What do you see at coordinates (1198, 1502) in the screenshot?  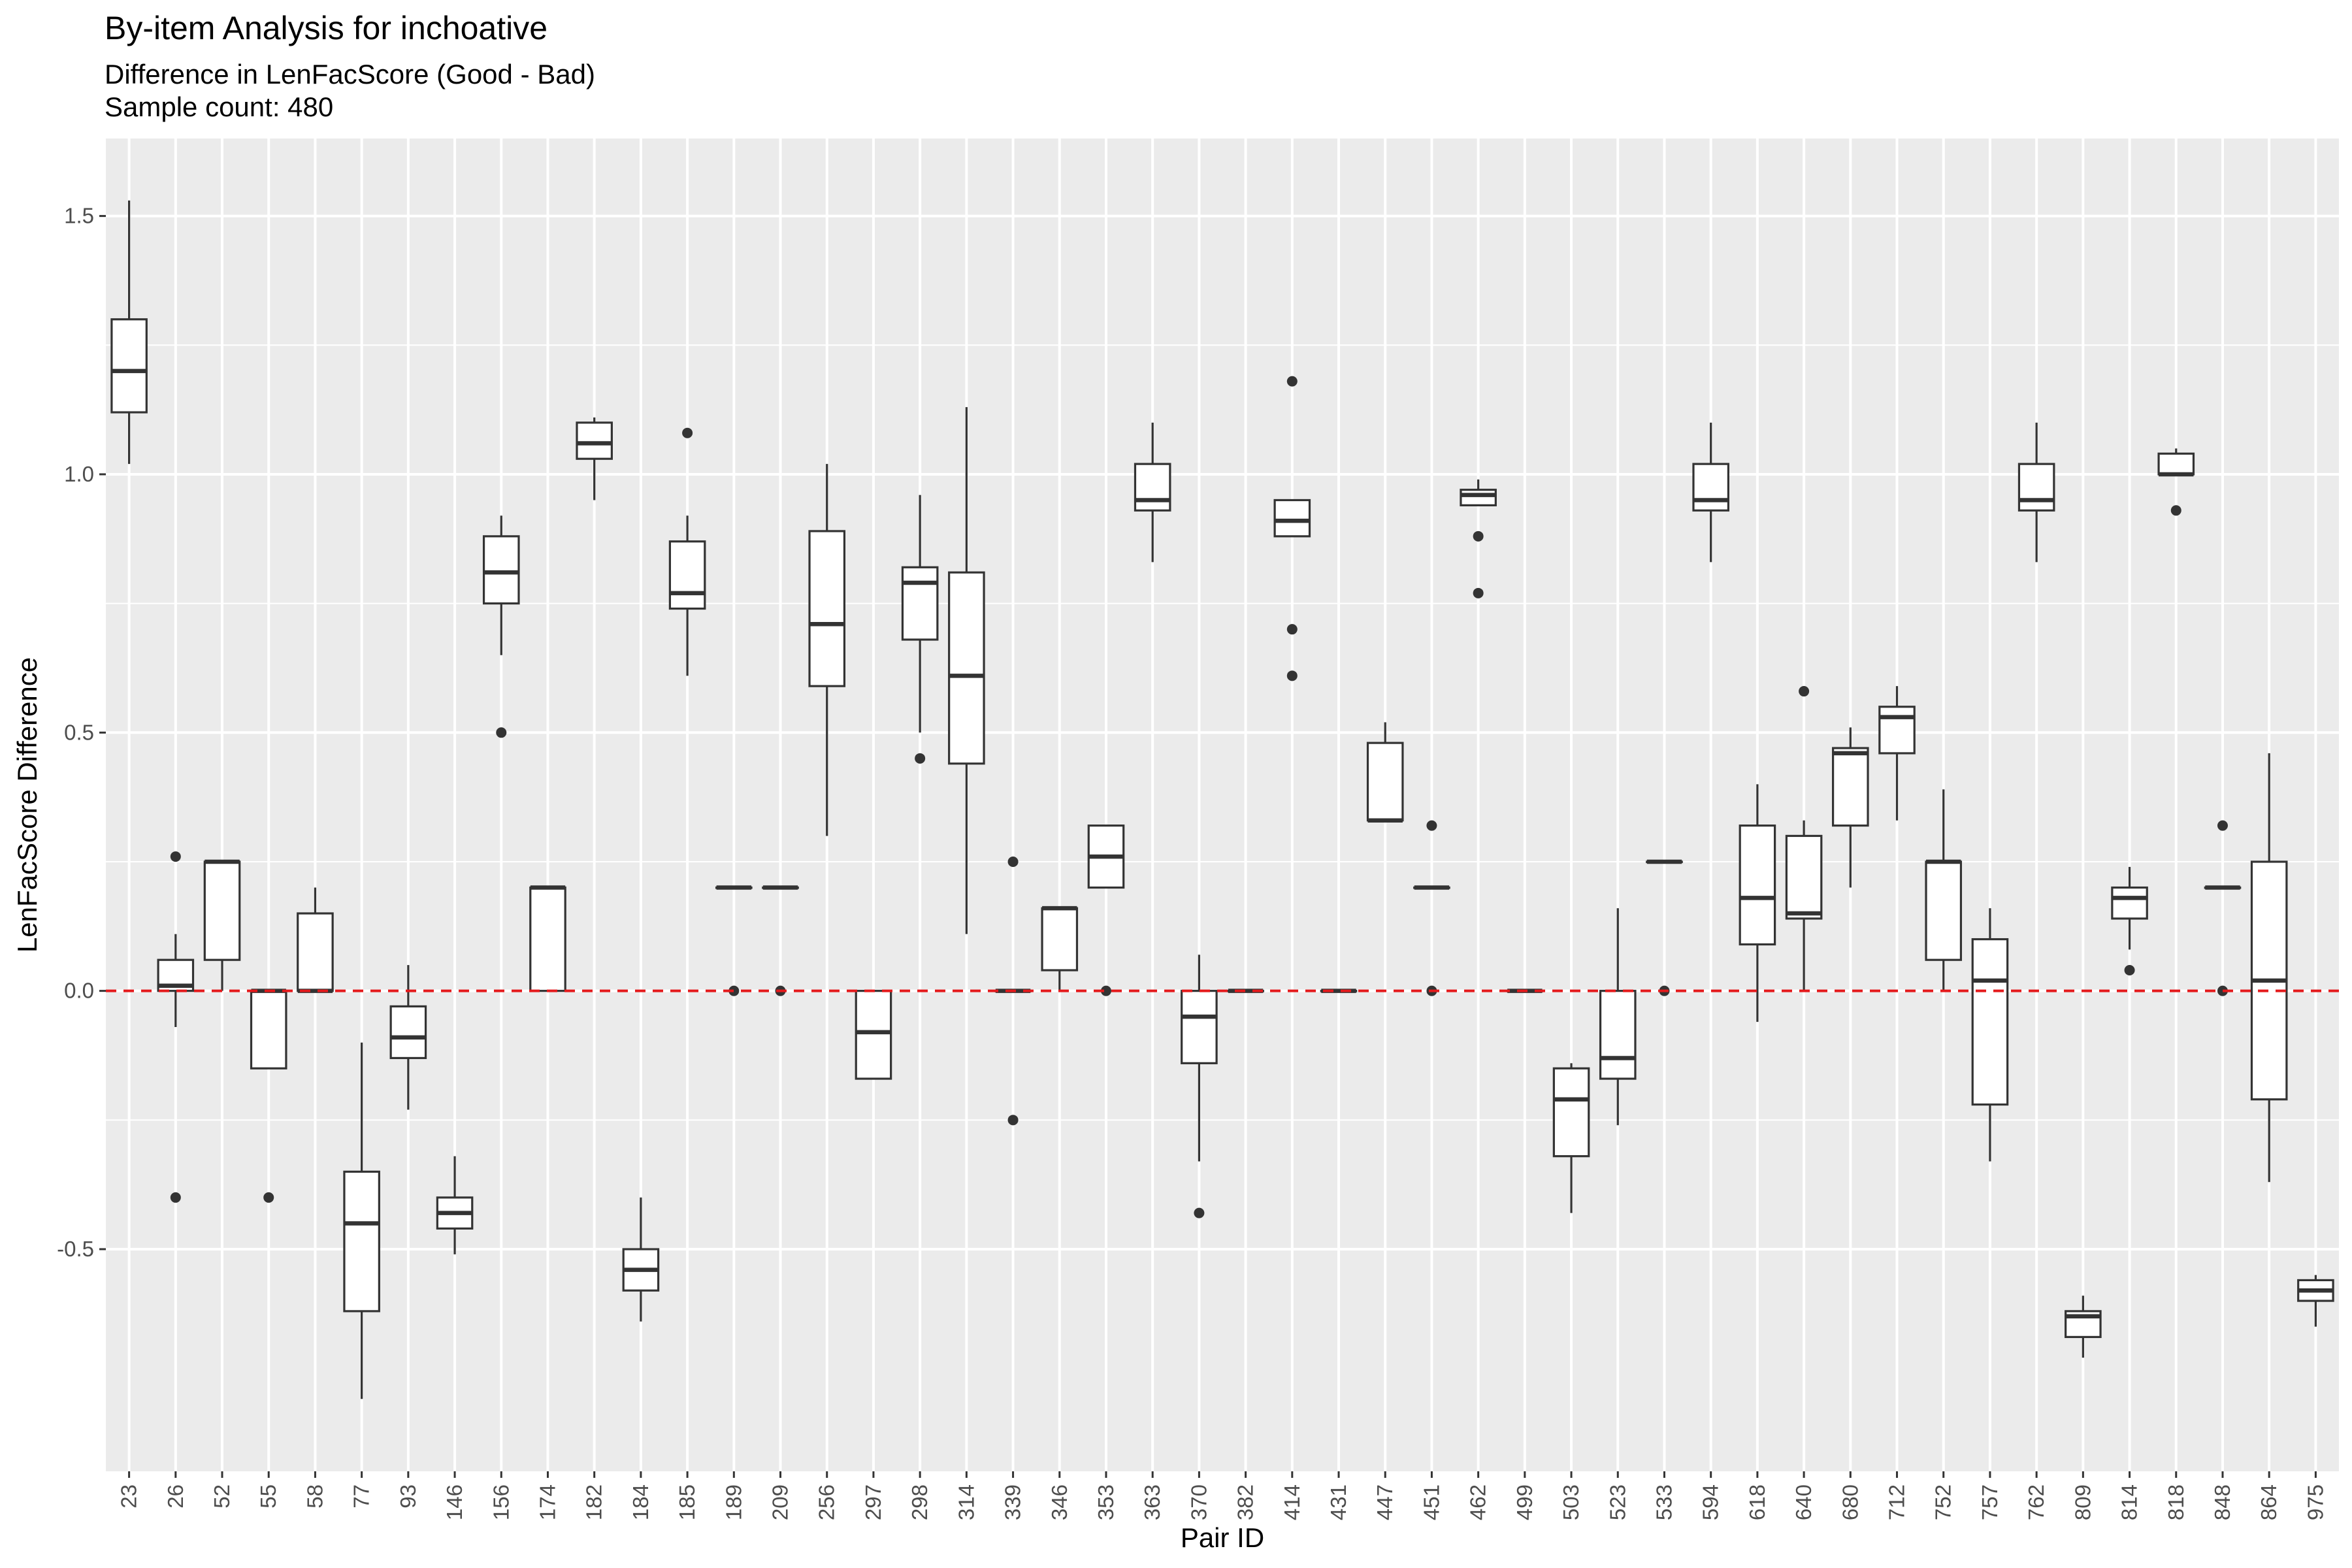 I see `x-tick-label: 370` at bounding box center [1198, 1502].